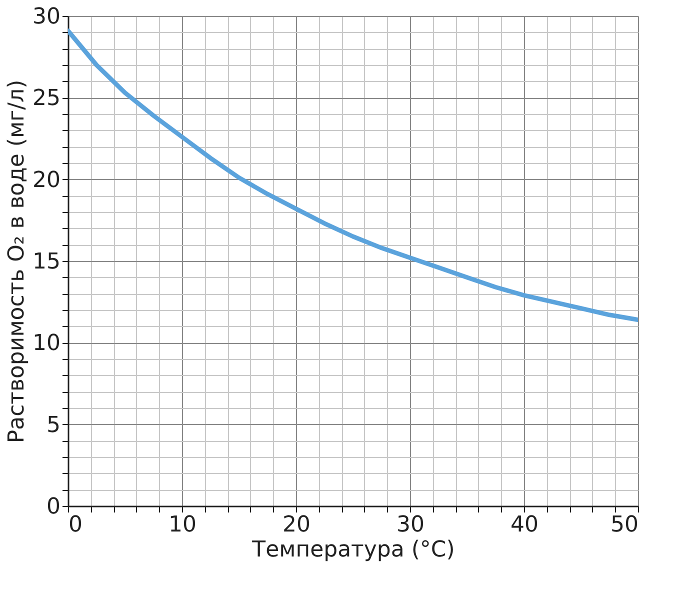 The image size is (690, 608). I want to click on y-tick-label: 25, so click(46, 99).